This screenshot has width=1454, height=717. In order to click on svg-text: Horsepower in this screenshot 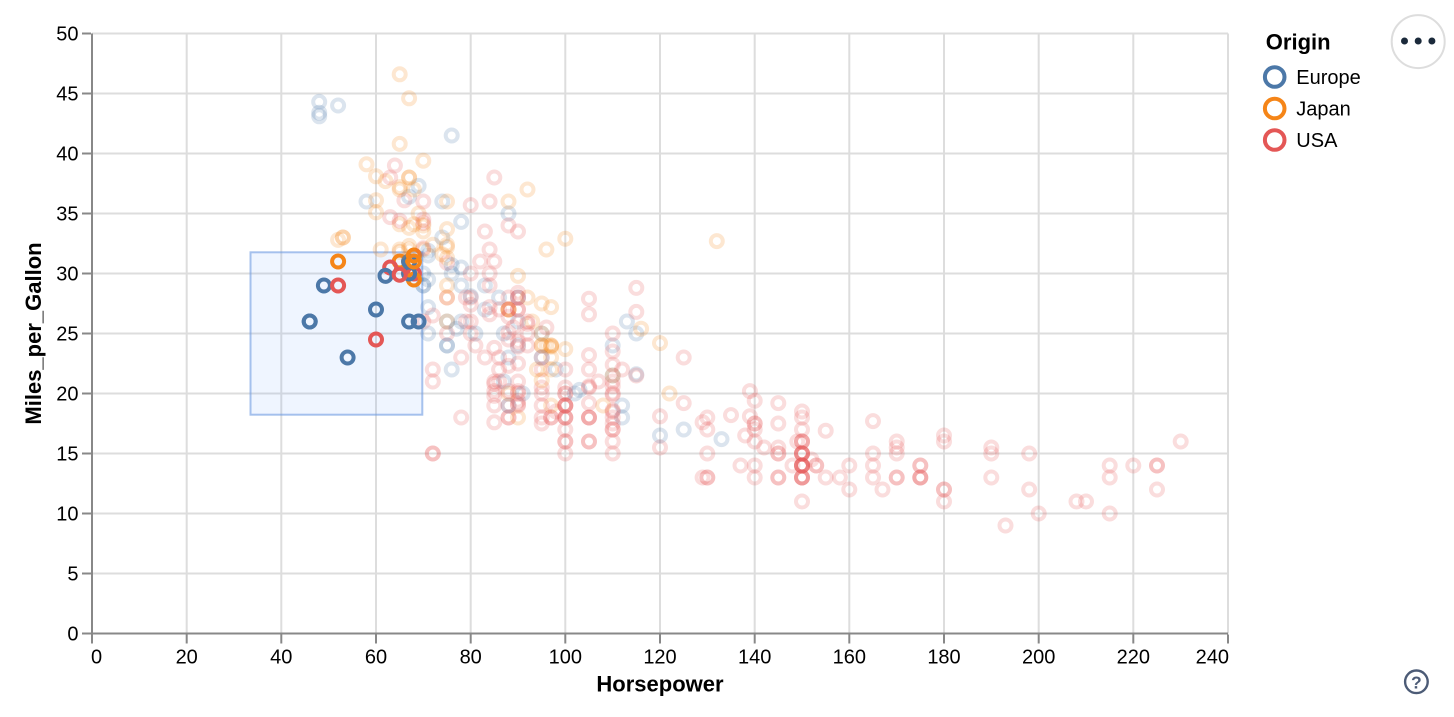, I will do `click(660, 684)`.